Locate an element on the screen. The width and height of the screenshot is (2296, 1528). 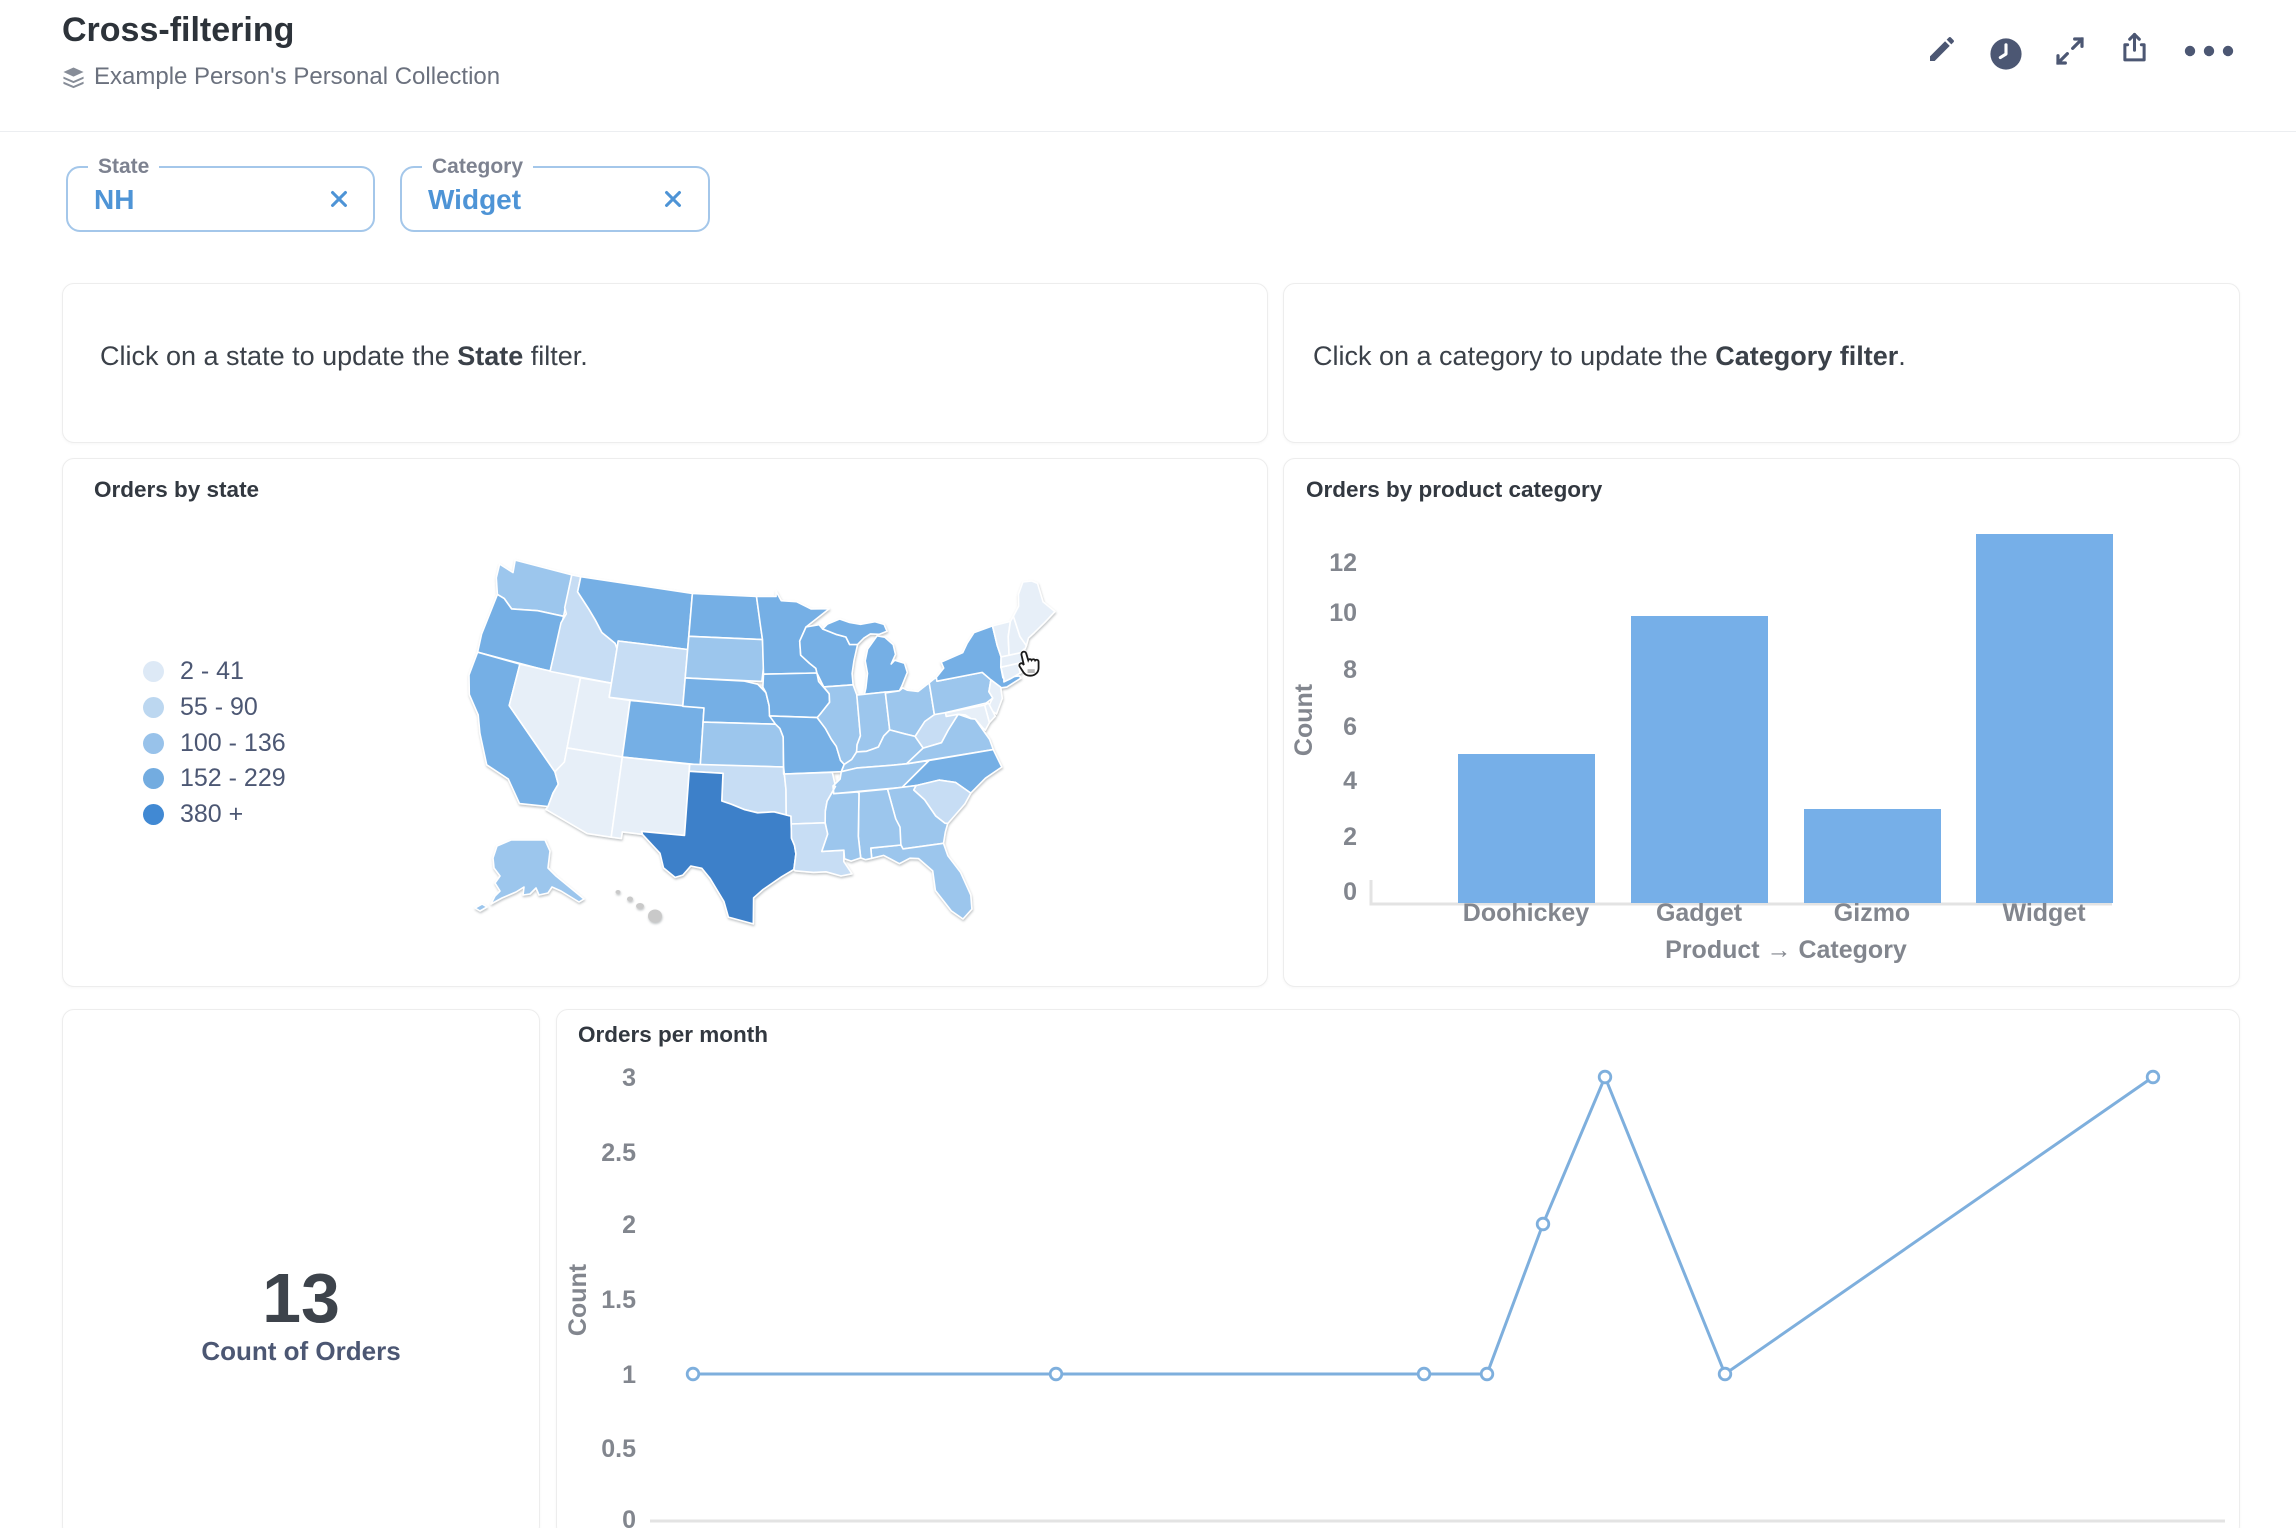
svg-text: 1.5 is located at coordinates (618, 1300).